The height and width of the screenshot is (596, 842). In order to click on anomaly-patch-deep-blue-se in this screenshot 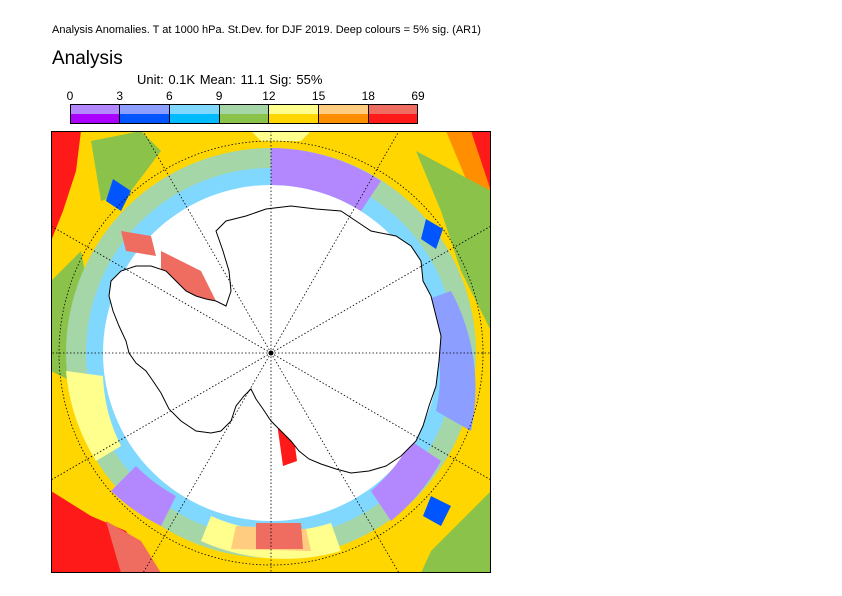, I will do `click(437, 511)`.